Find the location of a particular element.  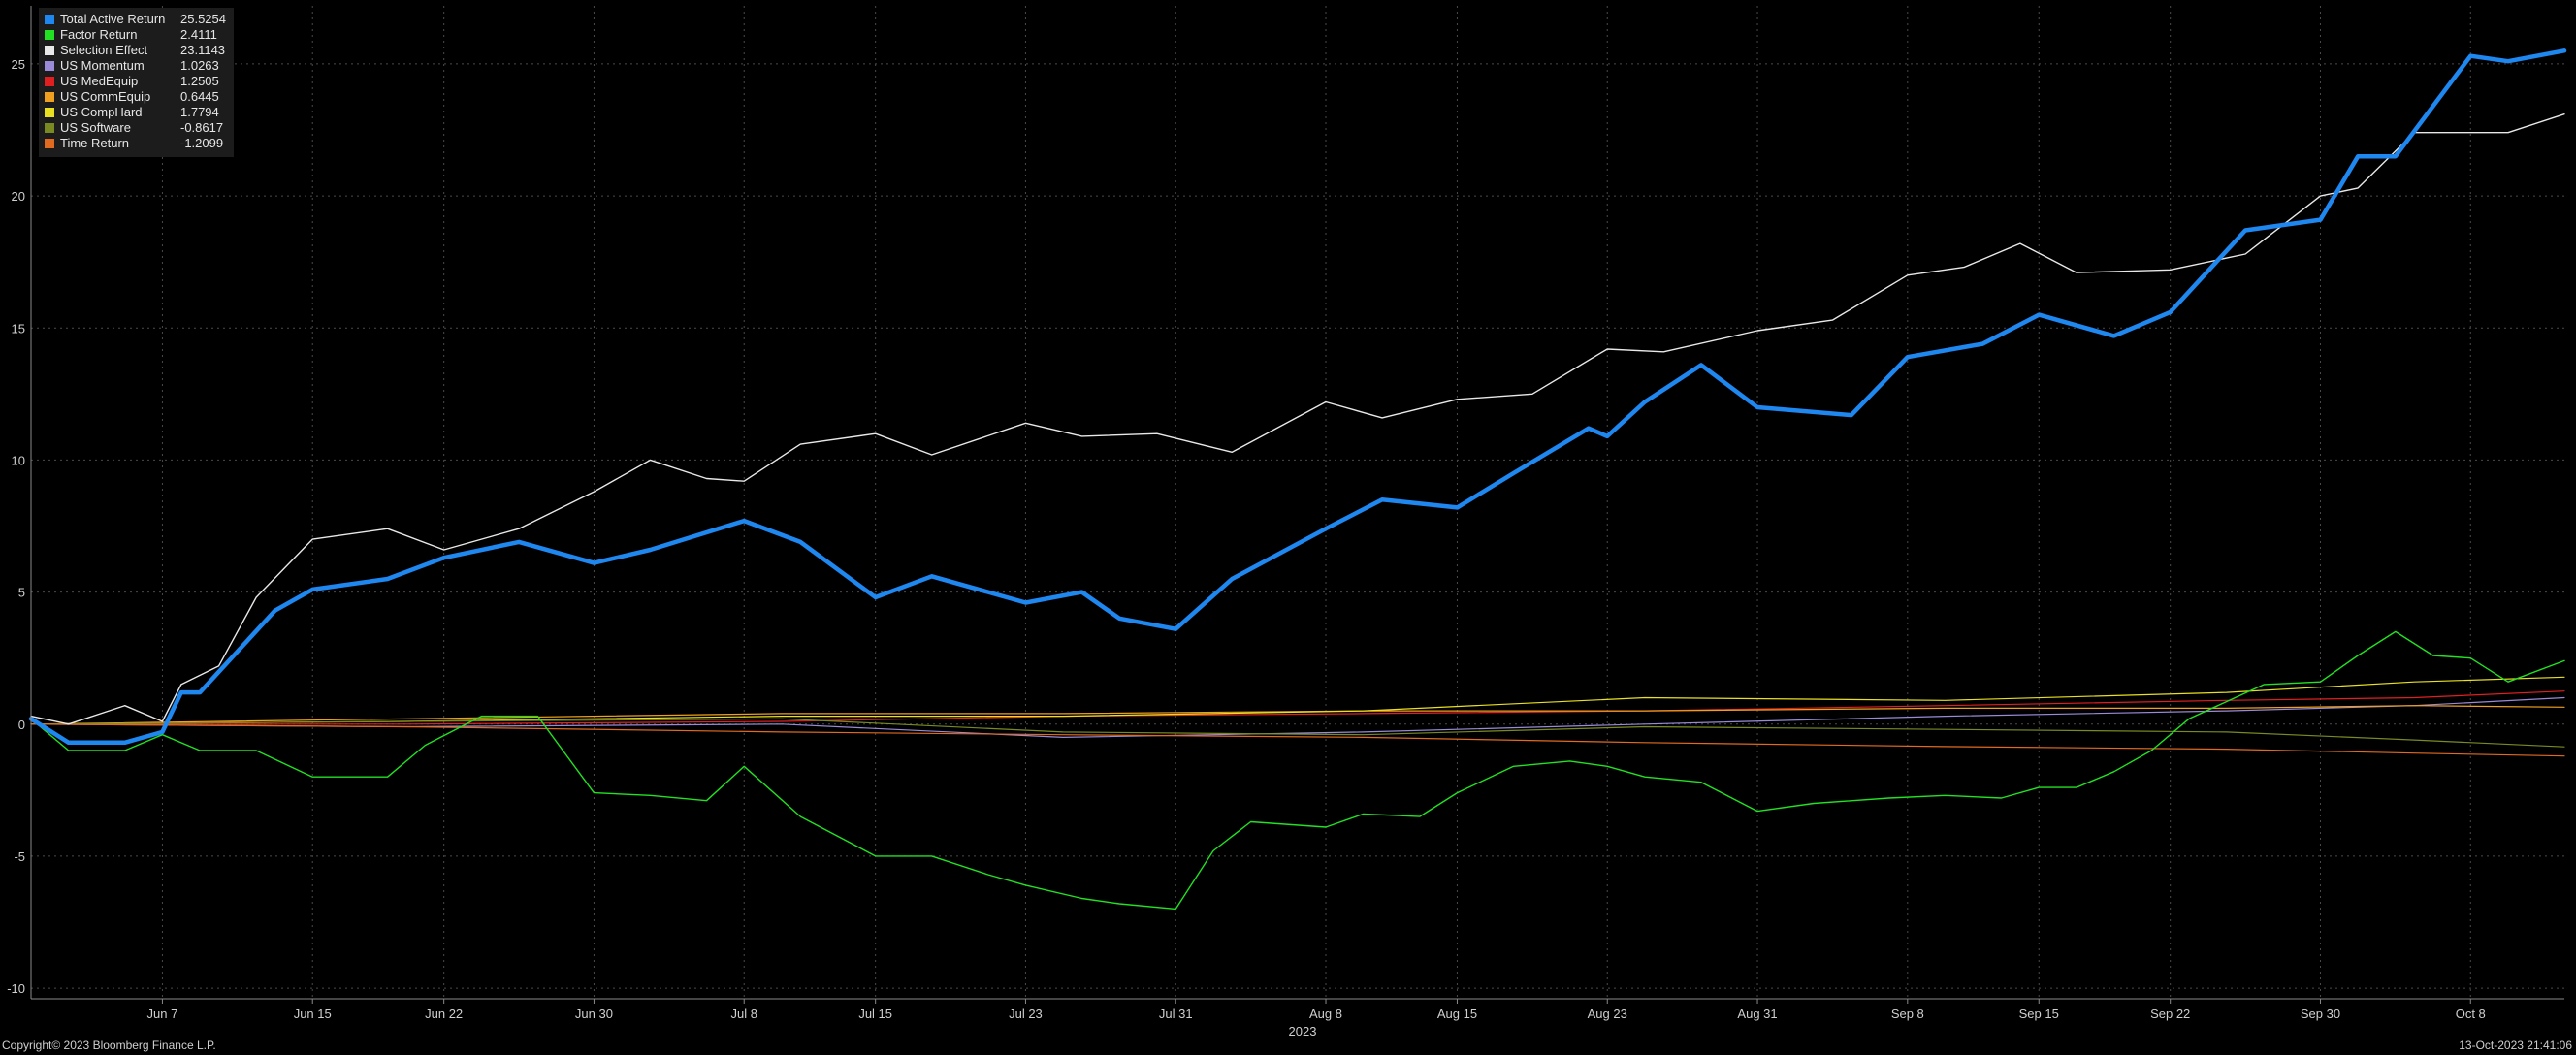

legend-entry: US Momentum 1.0263 is located at coordinates (135, 66).